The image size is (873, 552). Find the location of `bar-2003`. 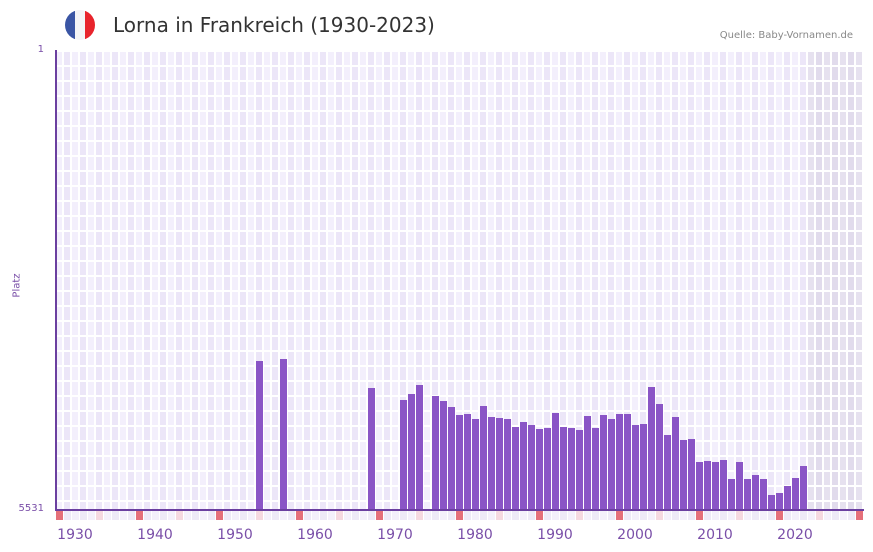

bar-2003 is located at coordinates (659, 457).